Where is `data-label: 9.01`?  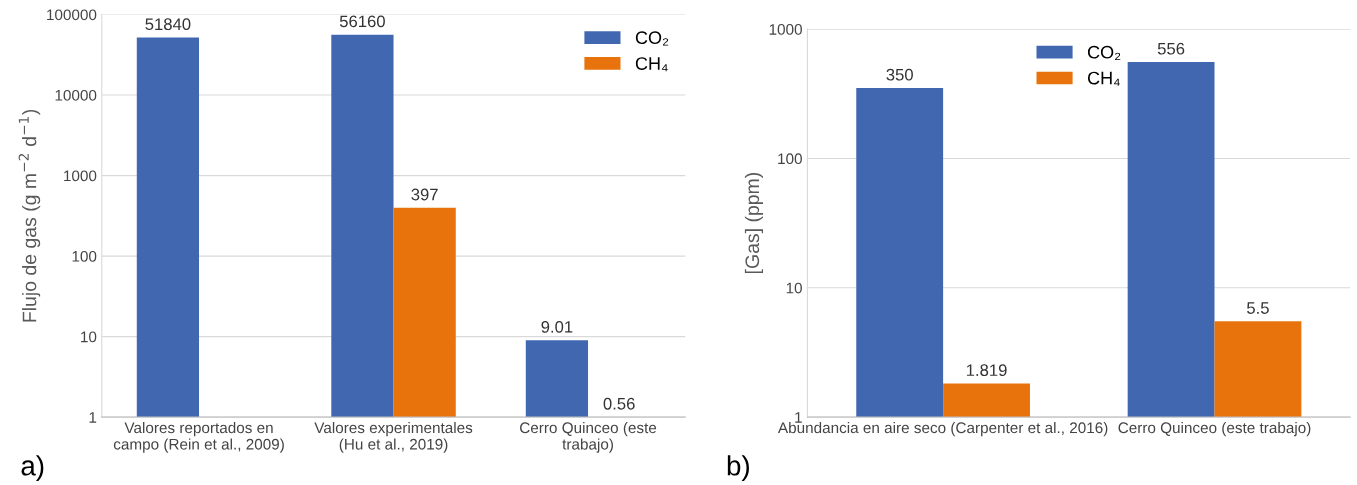 data-label: 9.01 is located at coordinates (557, 326).